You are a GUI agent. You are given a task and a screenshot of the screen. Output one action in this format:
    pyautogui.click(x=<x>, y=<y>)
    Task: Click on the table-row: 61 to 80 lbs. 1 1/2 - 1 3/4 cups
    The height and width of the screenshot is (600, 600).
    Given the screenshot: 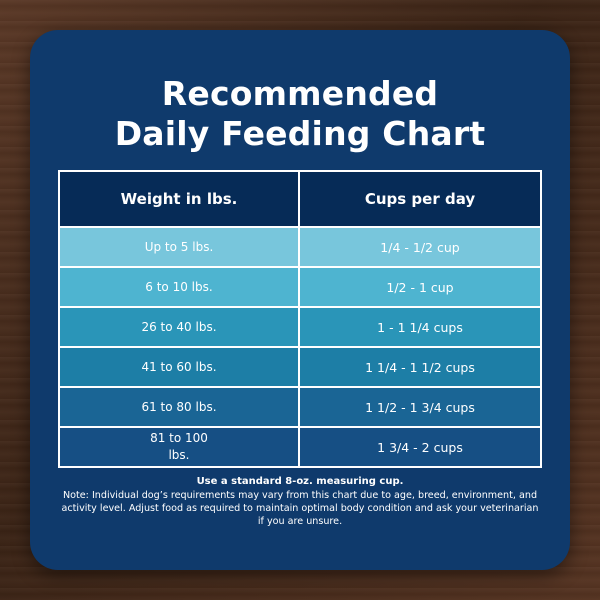 What is the action you would take?
    pyautogui.click(x=300, y=408)
    